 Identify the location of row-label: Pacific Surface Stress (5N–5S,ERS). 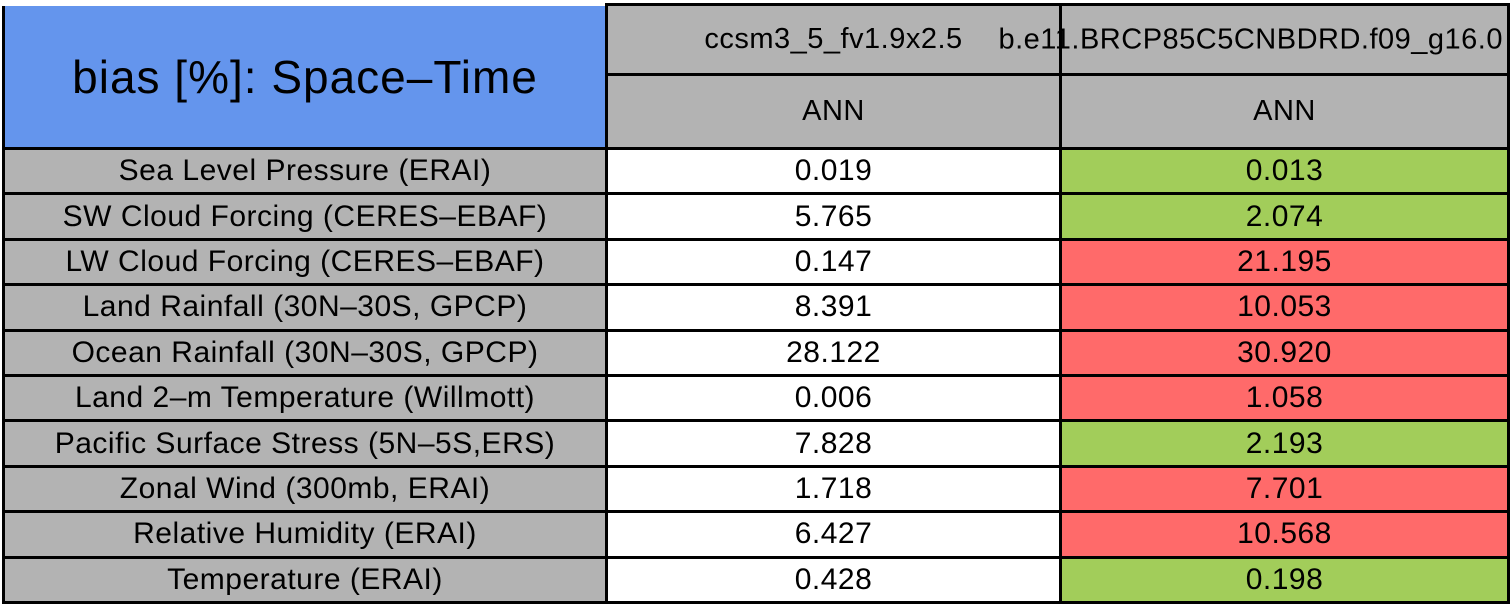
(305, 443).